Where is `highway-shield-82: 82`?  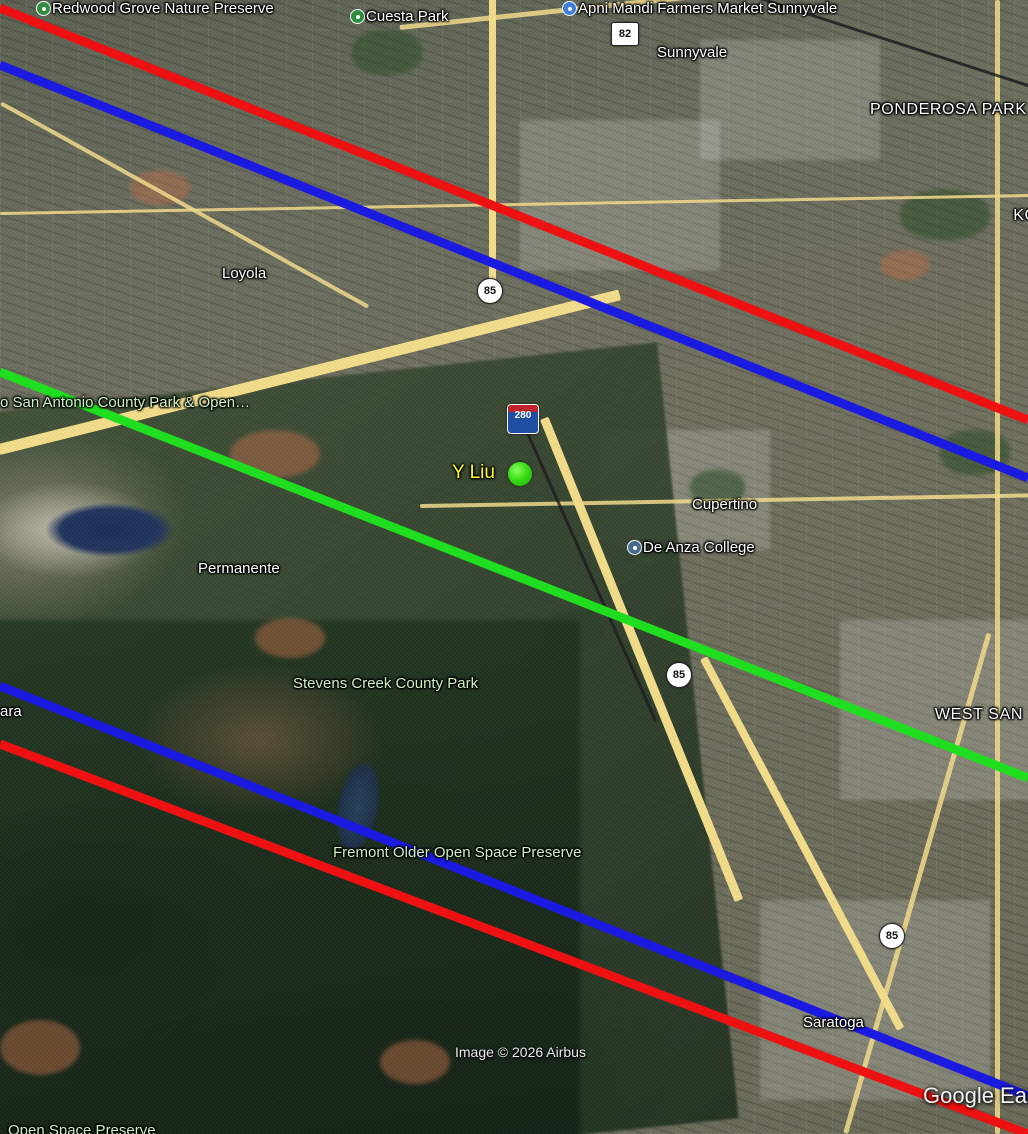 highway-shield-82: 82 is located at coordinates (625, 34).